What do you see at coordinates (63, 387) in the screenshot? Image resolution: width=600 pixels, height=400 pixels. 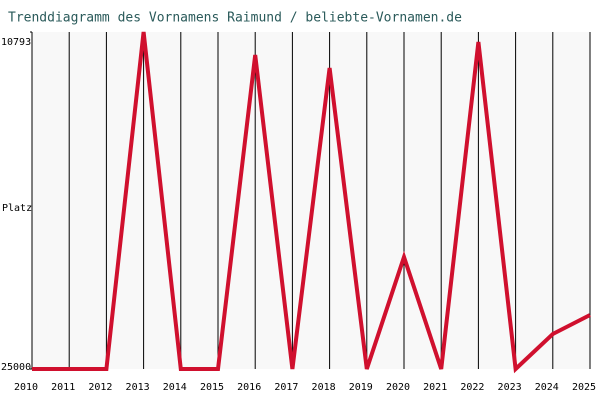 I see `x-tick-label: 2011` at bounding box center [63, 387].